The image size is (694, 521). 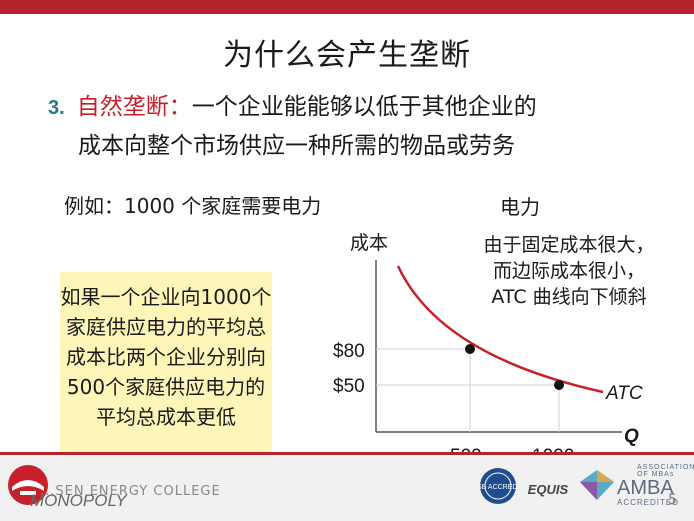 I want to click on point-keyword: 自然垄断：, so click(x=134, y=107).